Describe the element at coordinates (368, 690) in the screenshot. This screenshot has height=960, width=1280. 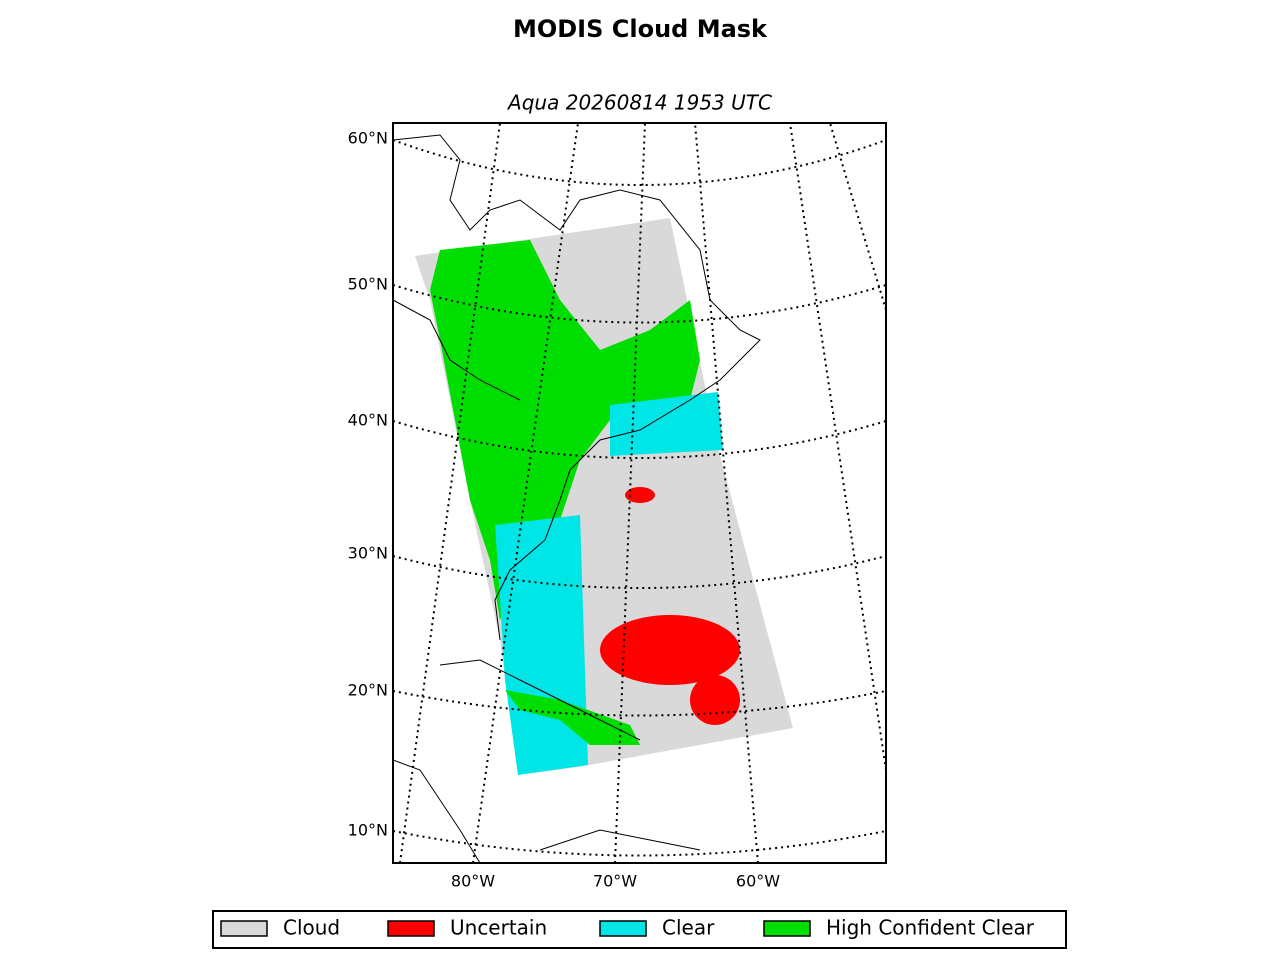
I see `lat-label: 20°N` at that location.